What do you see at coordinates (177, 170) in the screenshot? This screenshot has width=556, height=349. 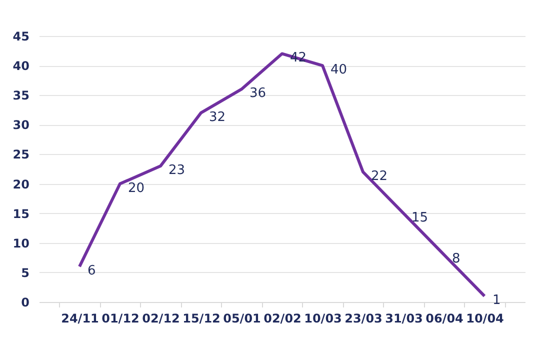 I see `data-label: 23` at bounding box center [177, 170].